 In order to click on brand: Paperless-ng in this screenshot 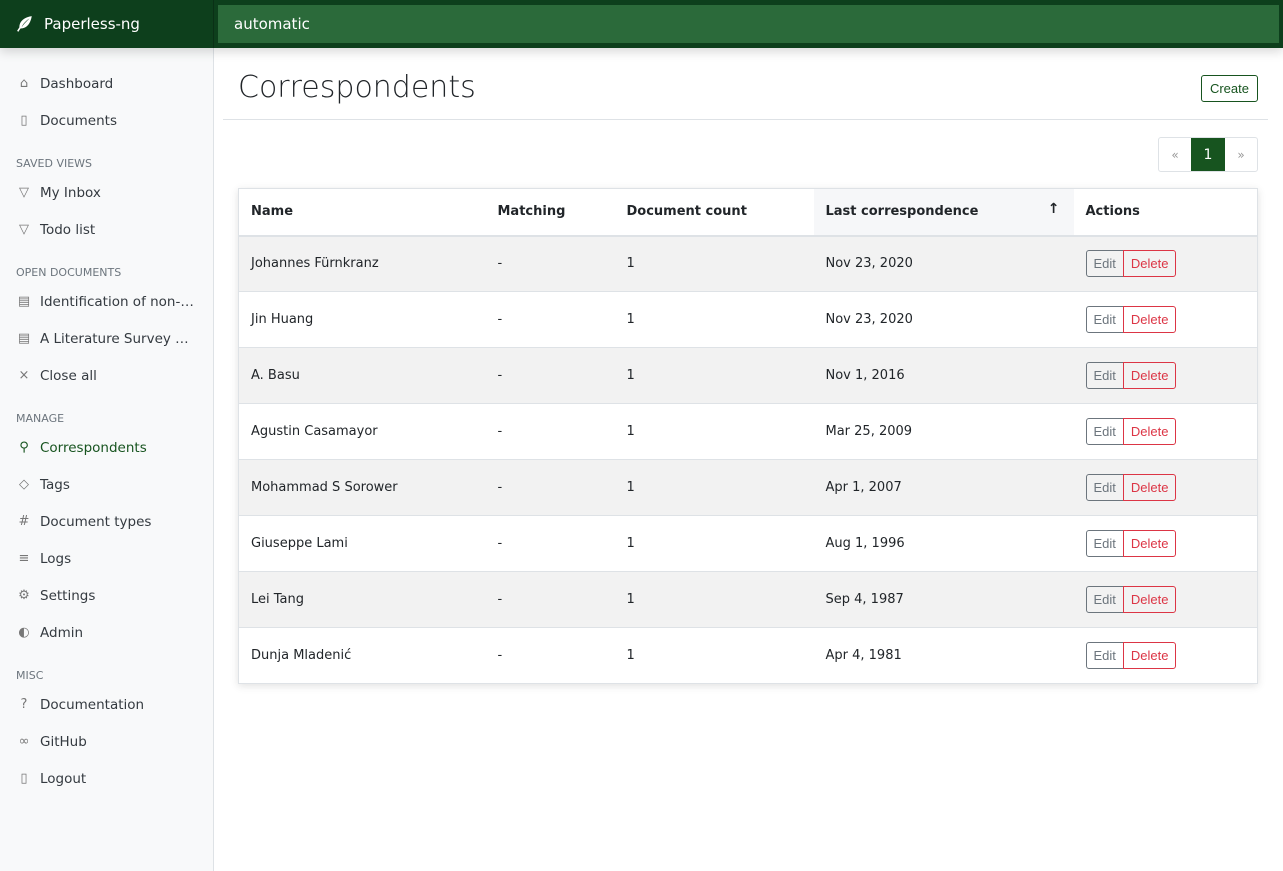, I will do `click(107, 24)`.